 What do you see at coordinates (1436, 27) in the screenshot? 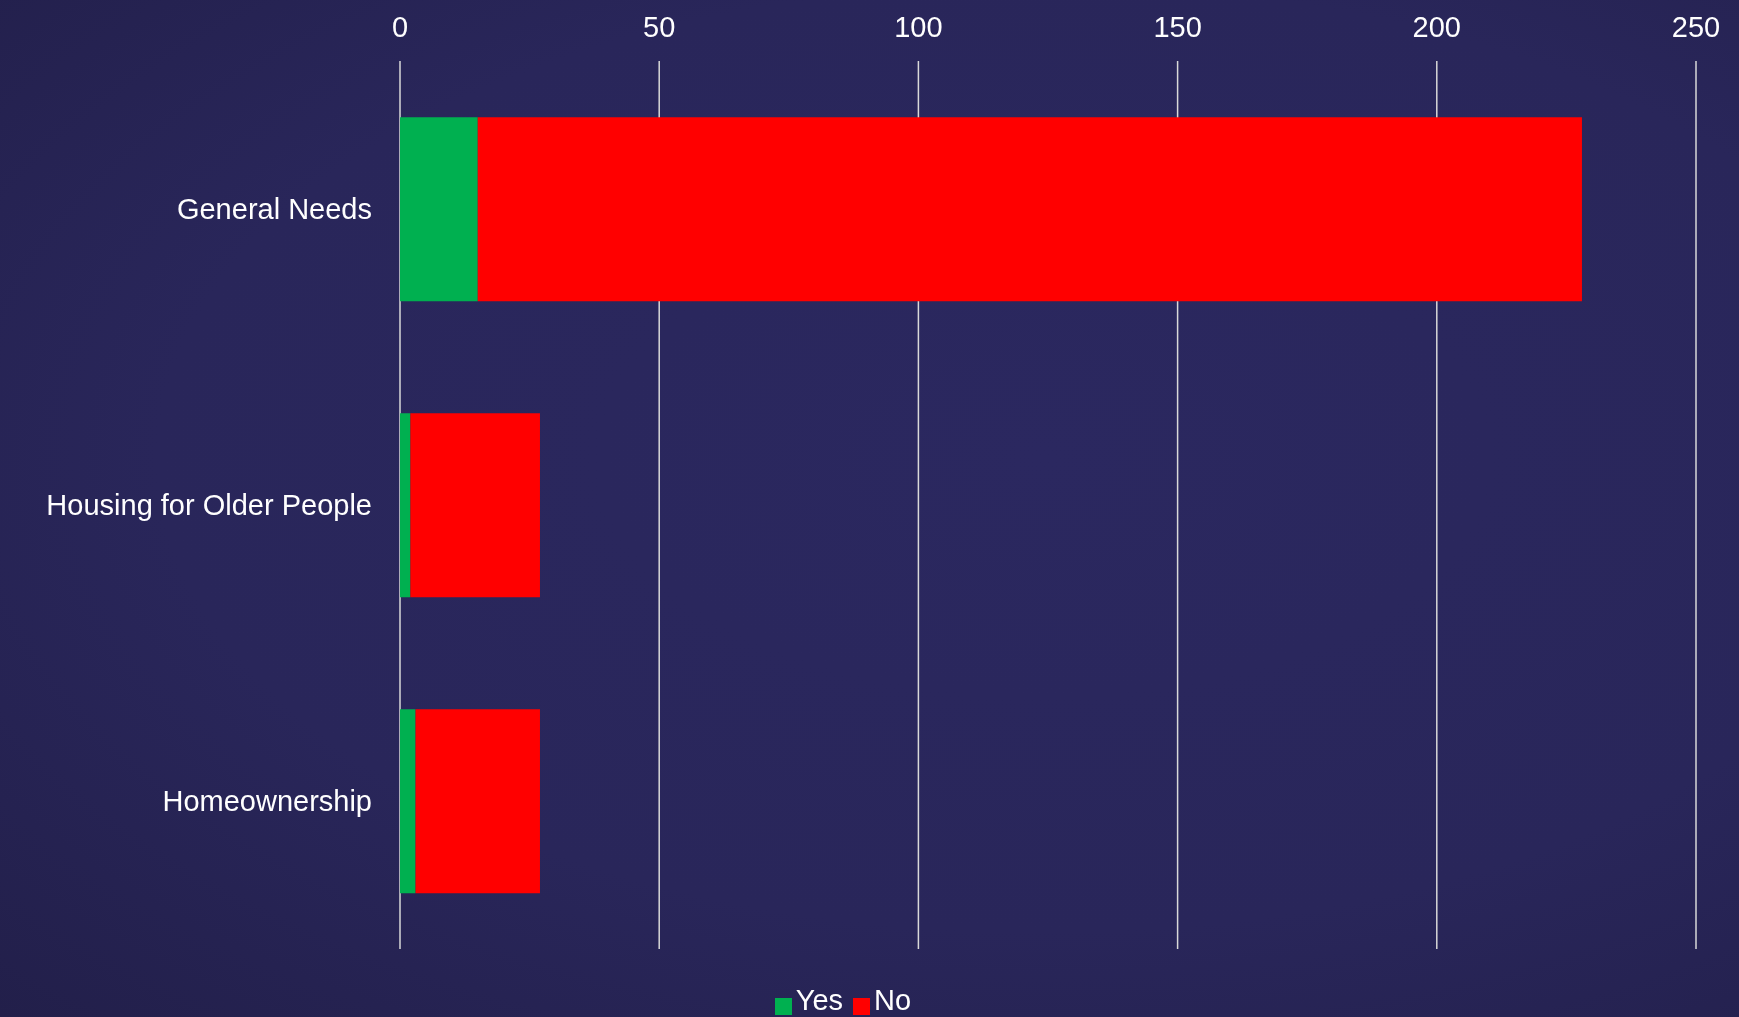
I see `x-tick-label: 200` at bounding box center [1436, 27].